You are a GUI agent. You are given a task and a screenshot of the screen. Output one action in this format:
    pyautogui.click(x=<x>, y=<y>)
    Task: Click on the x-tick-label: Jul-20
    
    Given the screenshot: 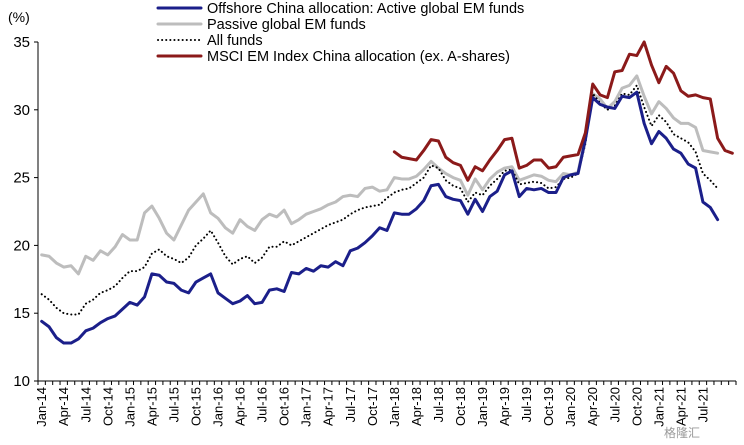 What is the action you would take?
    pyautogui.click(x=614, y=404)
    